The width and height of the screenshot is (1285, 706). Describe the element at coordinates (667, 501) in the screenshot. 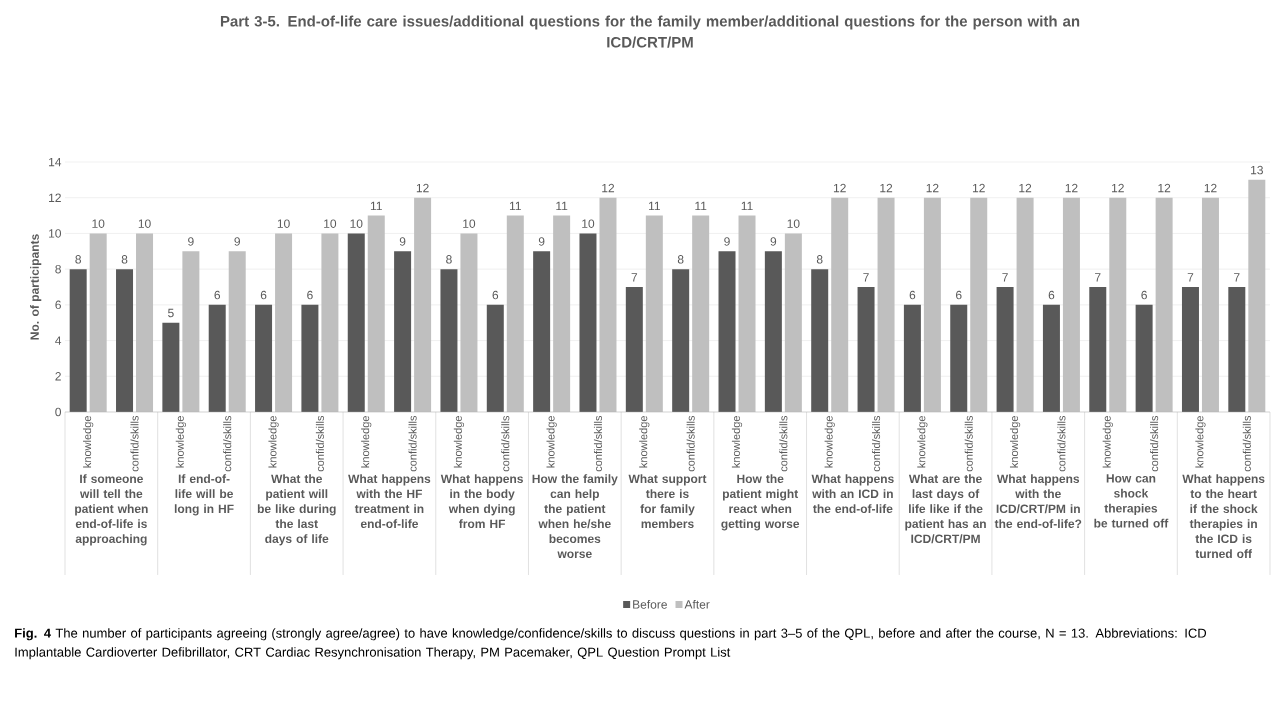

I see `text: What support there is for family members` at that location.